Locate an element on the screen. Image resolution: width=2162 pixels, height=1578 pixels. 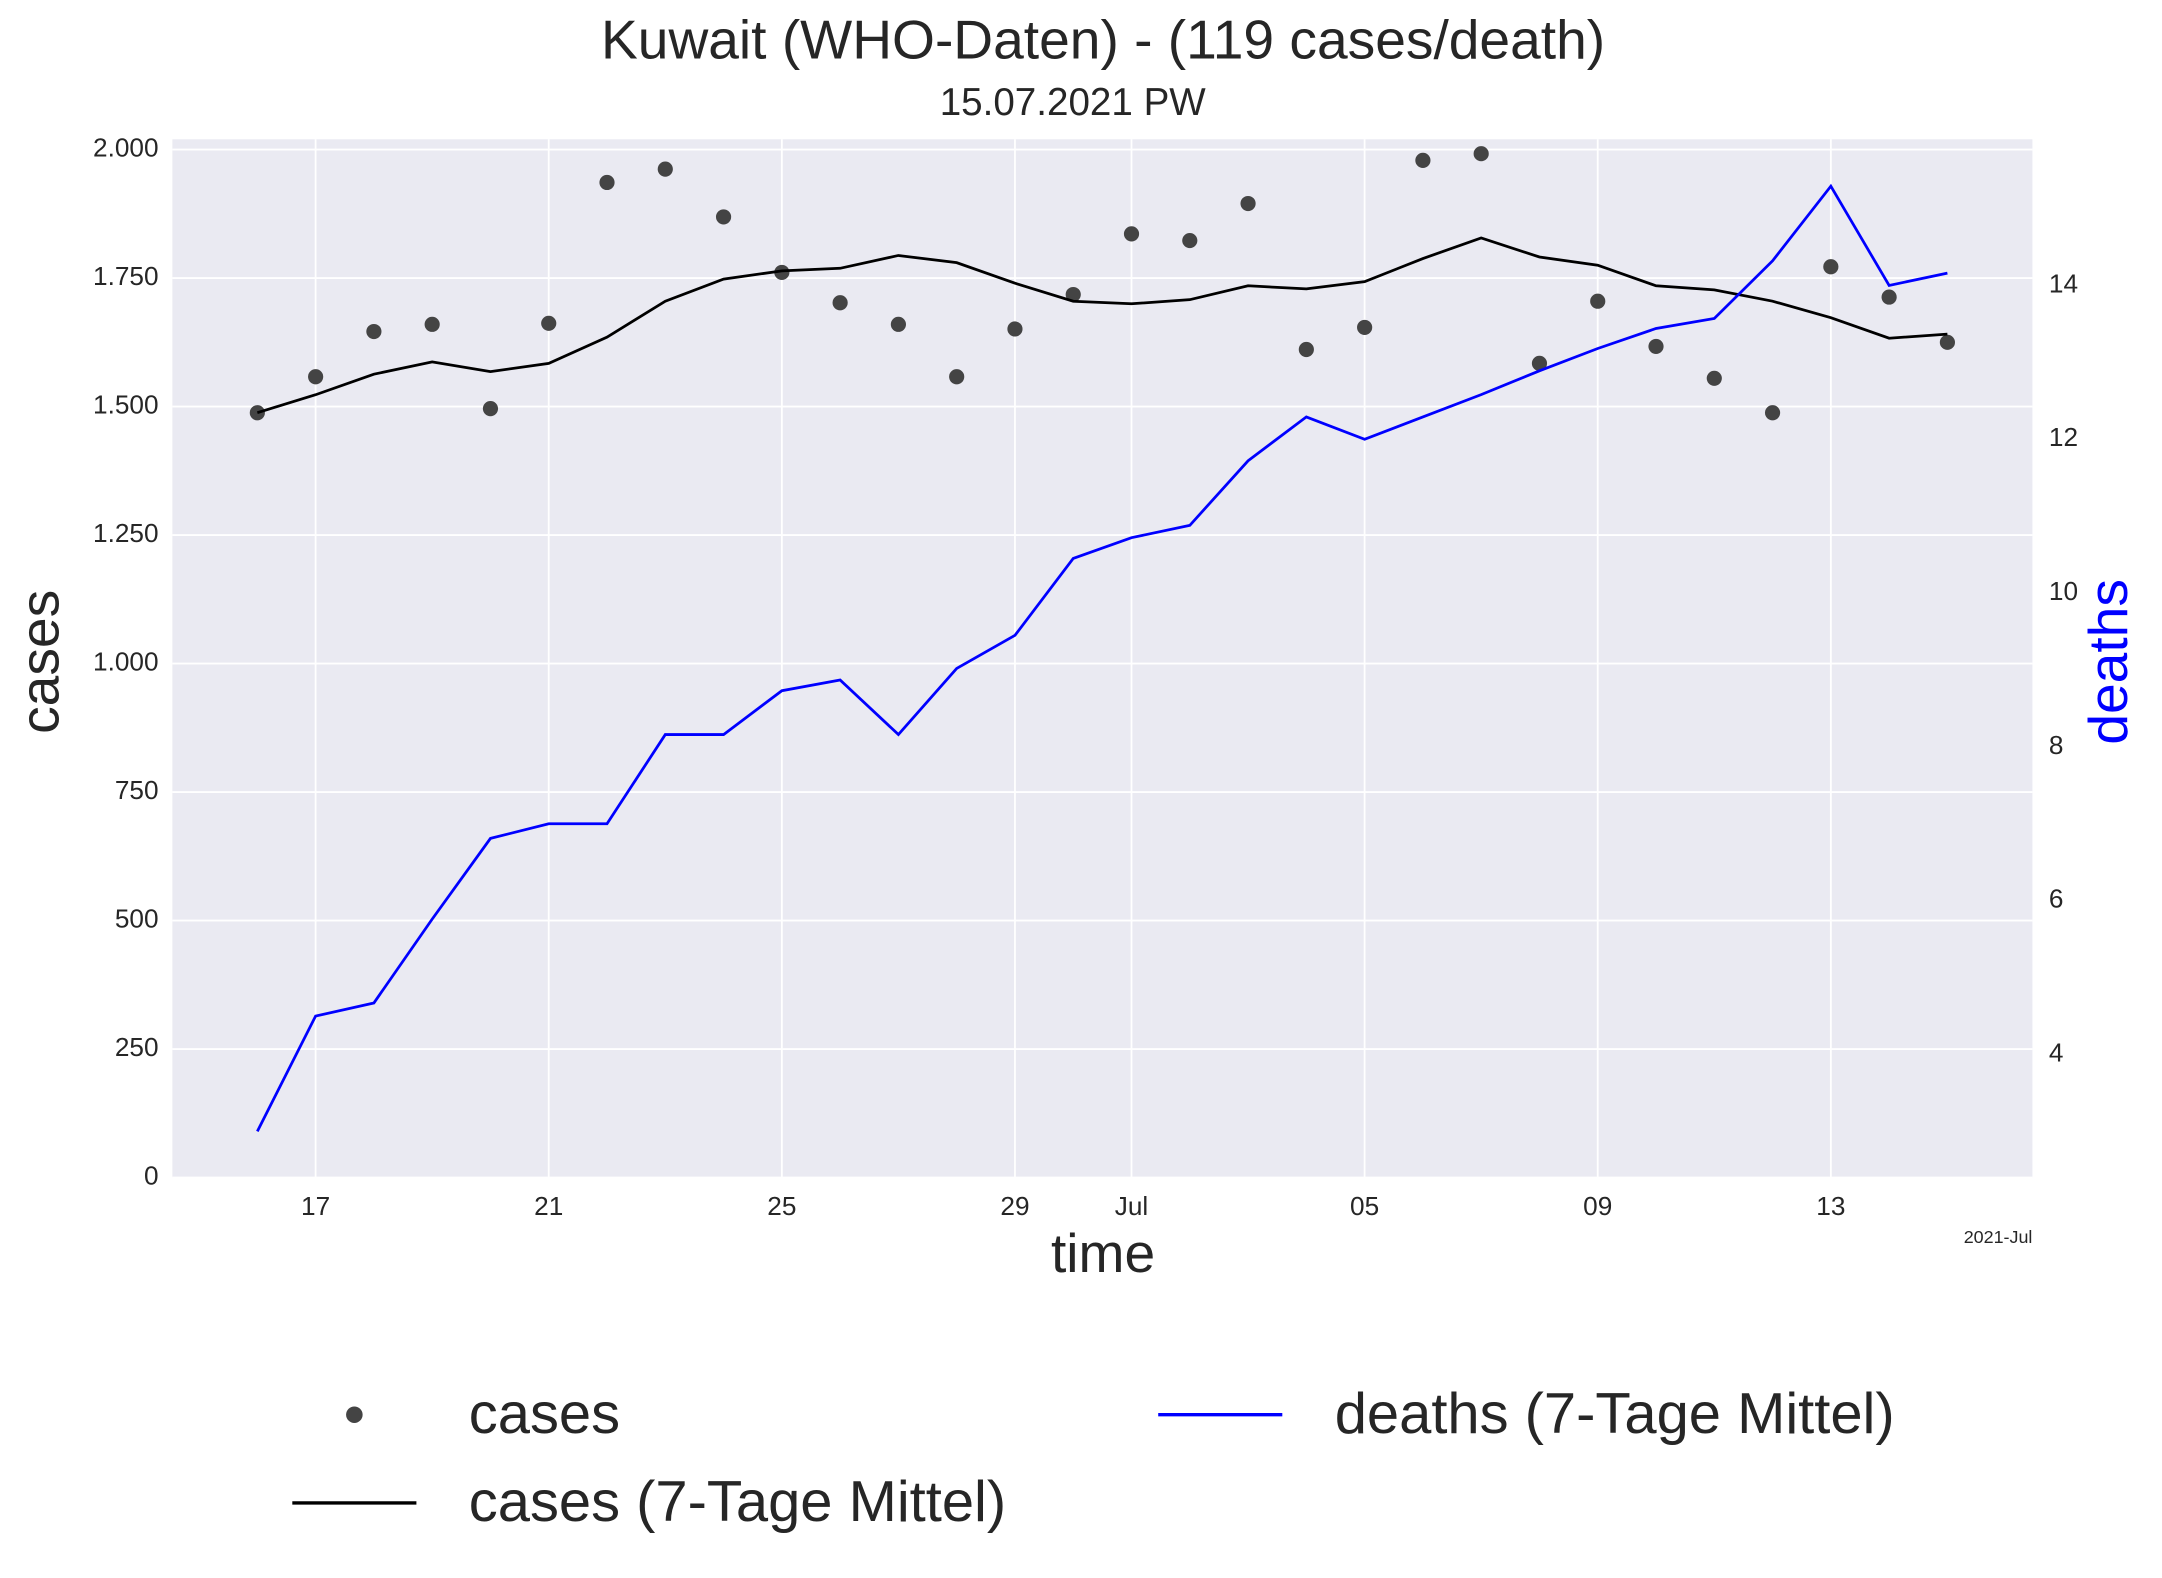
x-axis-label: time is located at coordinates (1103, 1253).